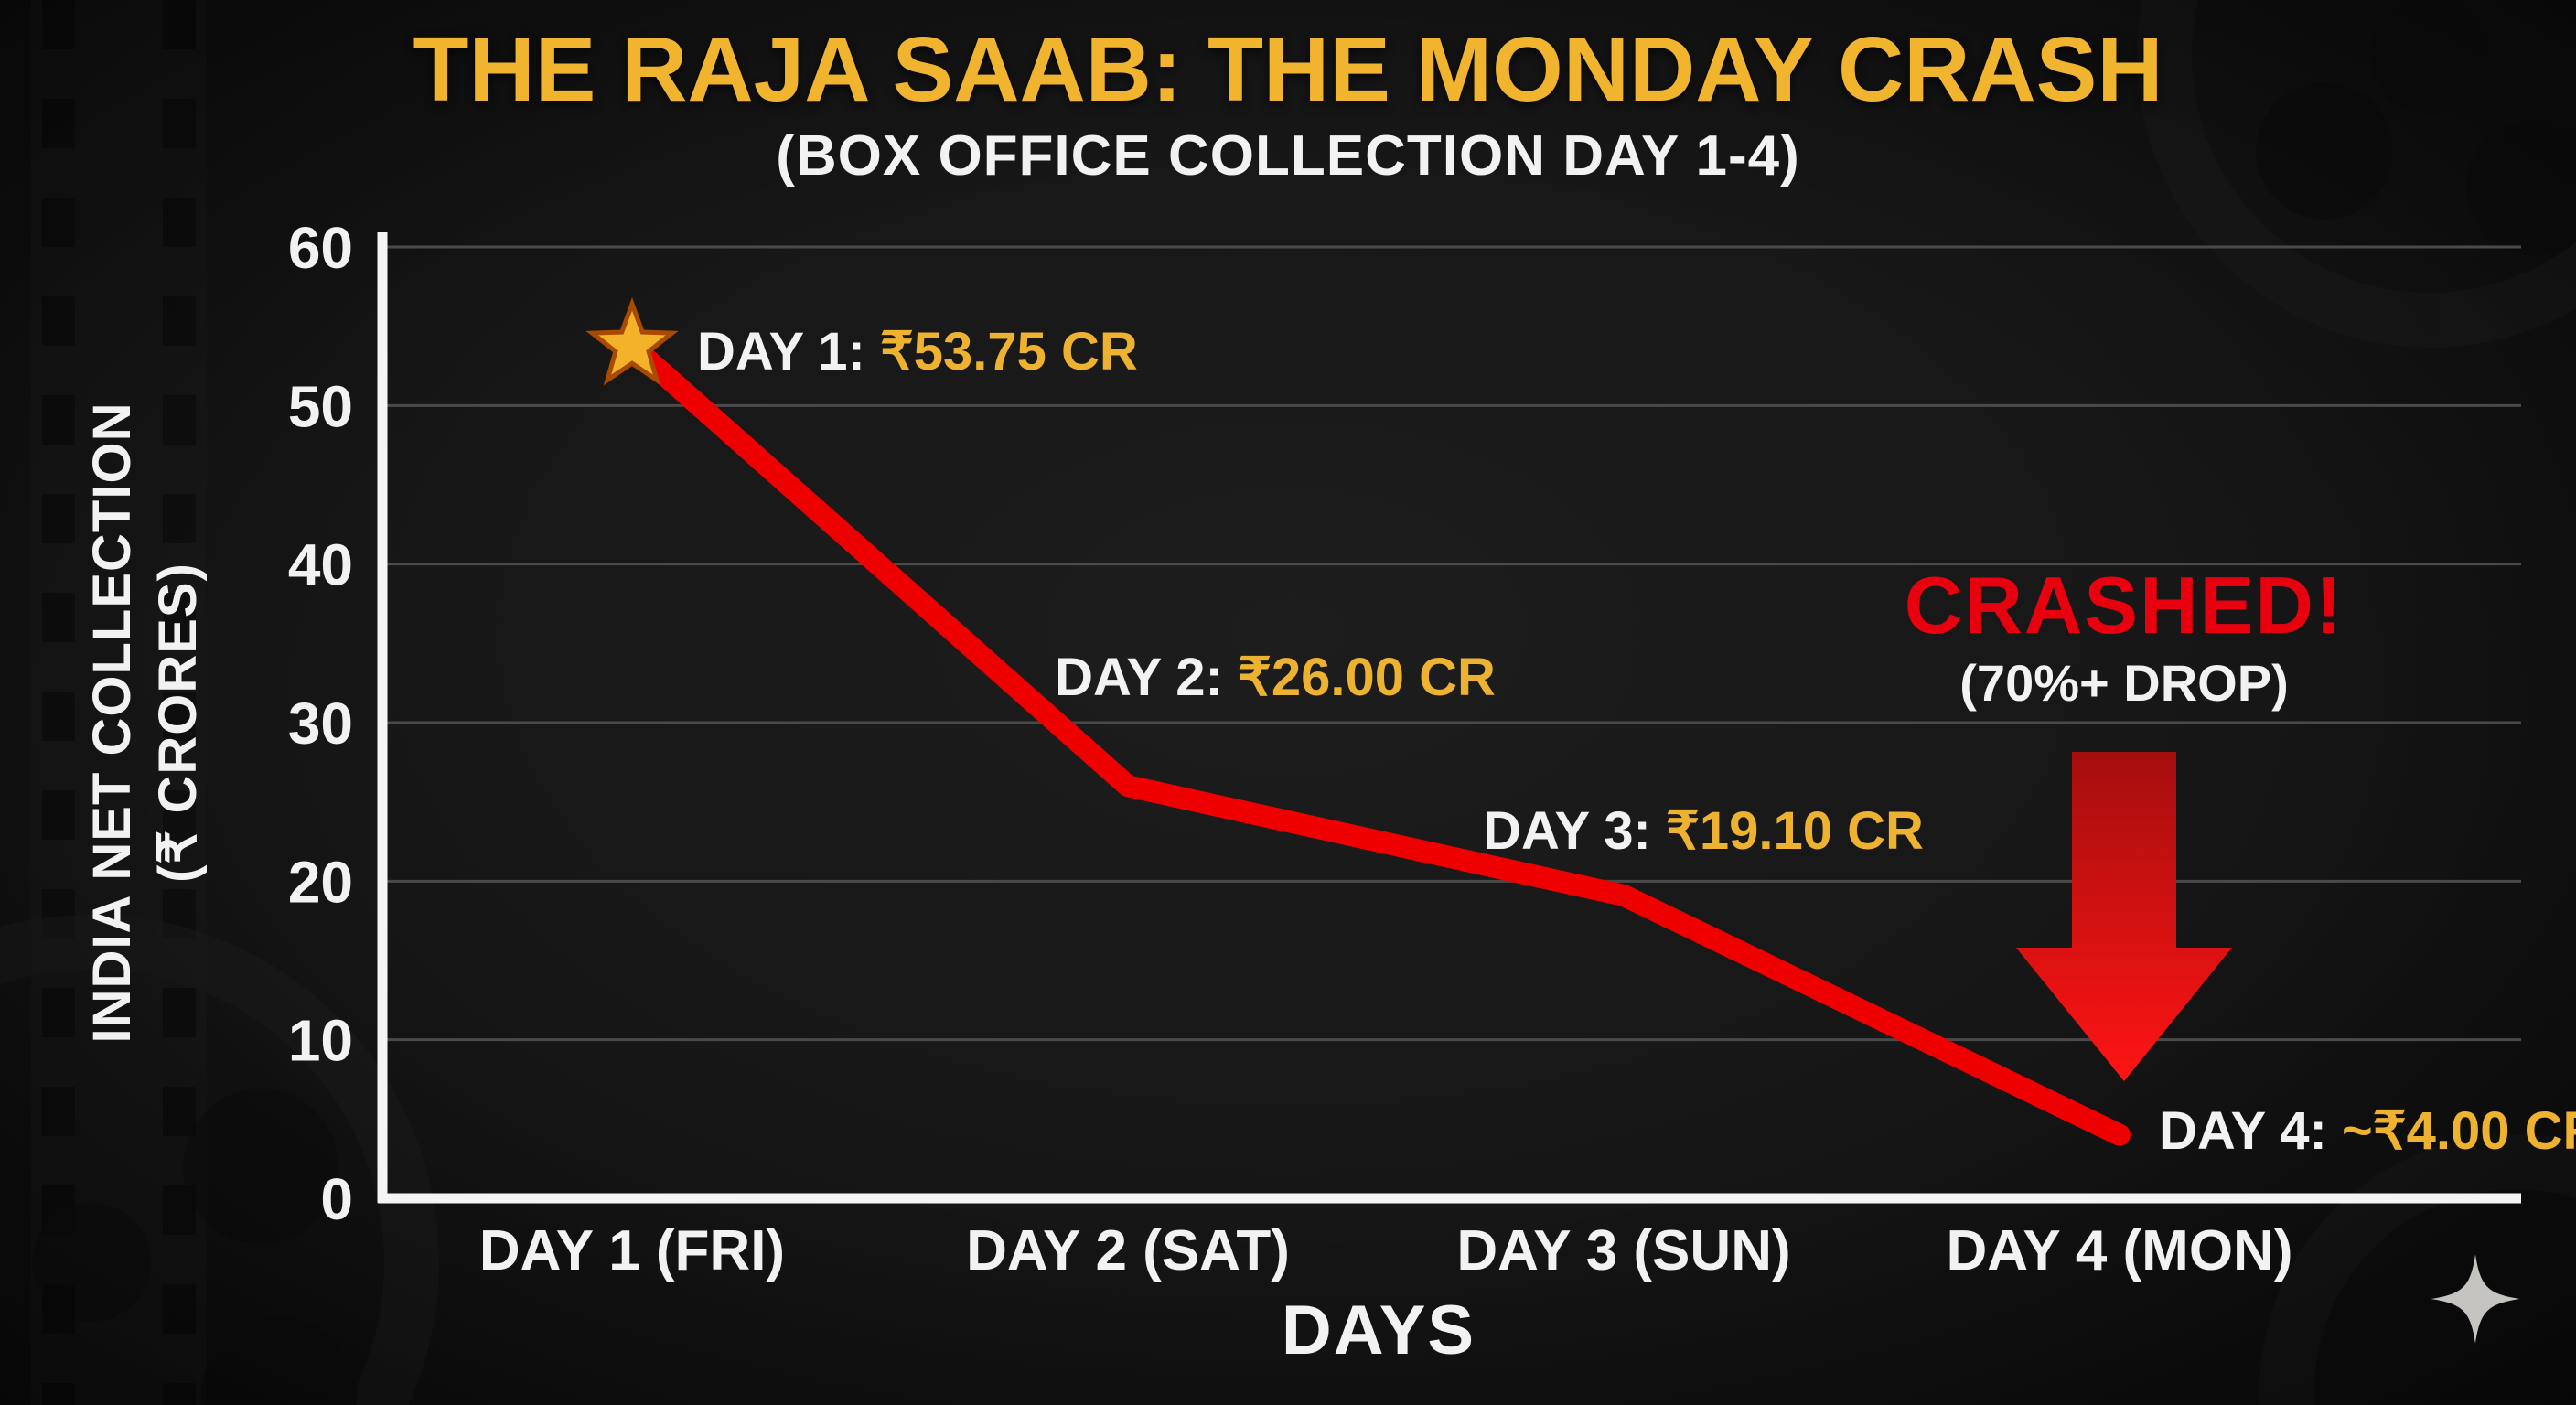 This screenshot has height=1405, width=2576. What do you see at coordinates (320, 882) in the screenshot?
I see `y-tick-label: 20` at bounding box center [320, 882].